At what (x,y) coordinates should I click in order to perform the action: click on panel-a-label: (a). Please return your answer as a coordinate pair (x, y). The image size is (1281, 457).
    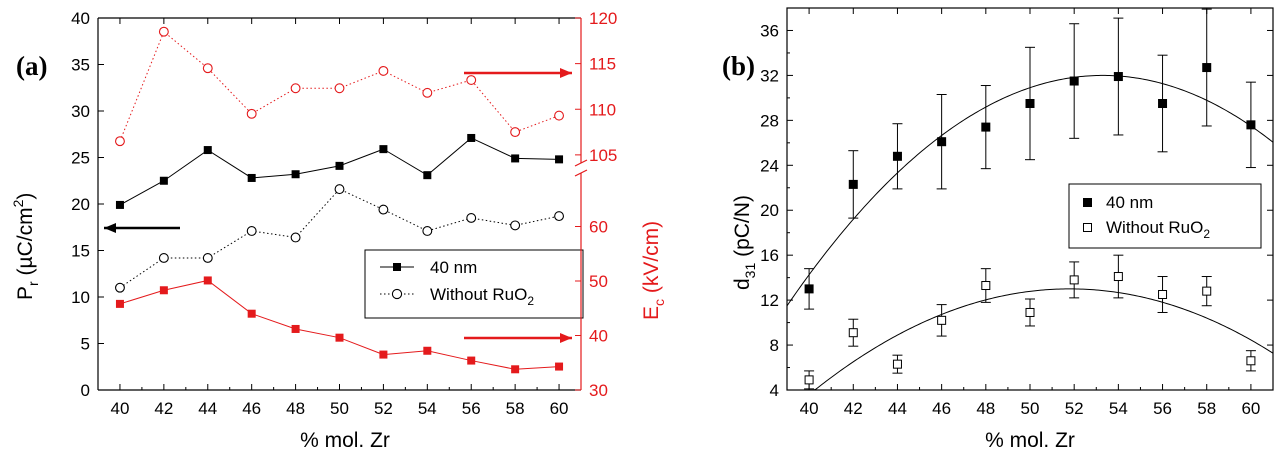
    Looking at the image, I should click on (31, 66).